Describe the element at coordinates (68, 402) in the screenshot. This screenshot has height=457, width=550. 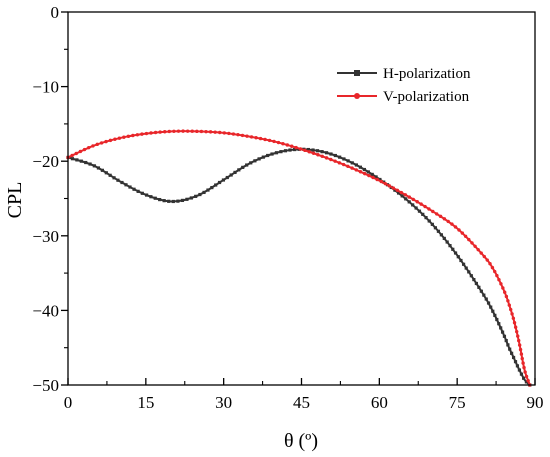
I see `x-tick-label: 0` at that location.